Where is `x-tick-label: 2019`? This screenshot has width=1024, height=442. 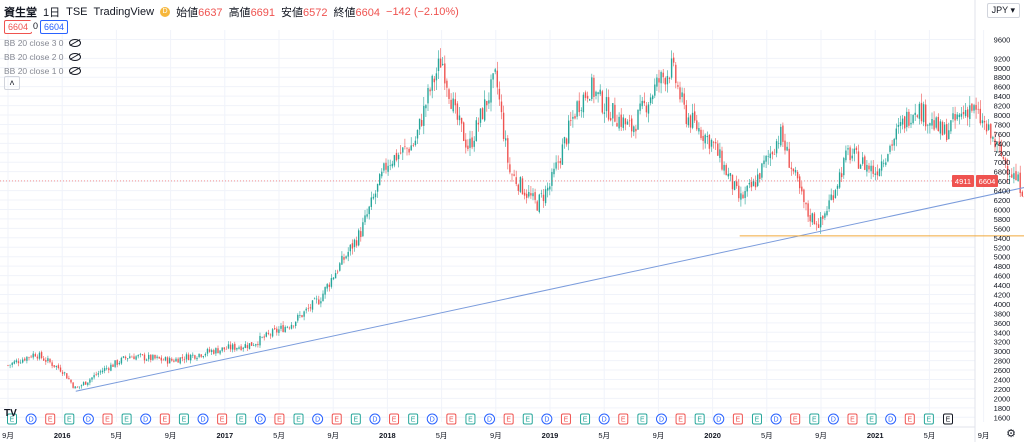 x-tick-label: 2019 is located at coordinates (550, 435).